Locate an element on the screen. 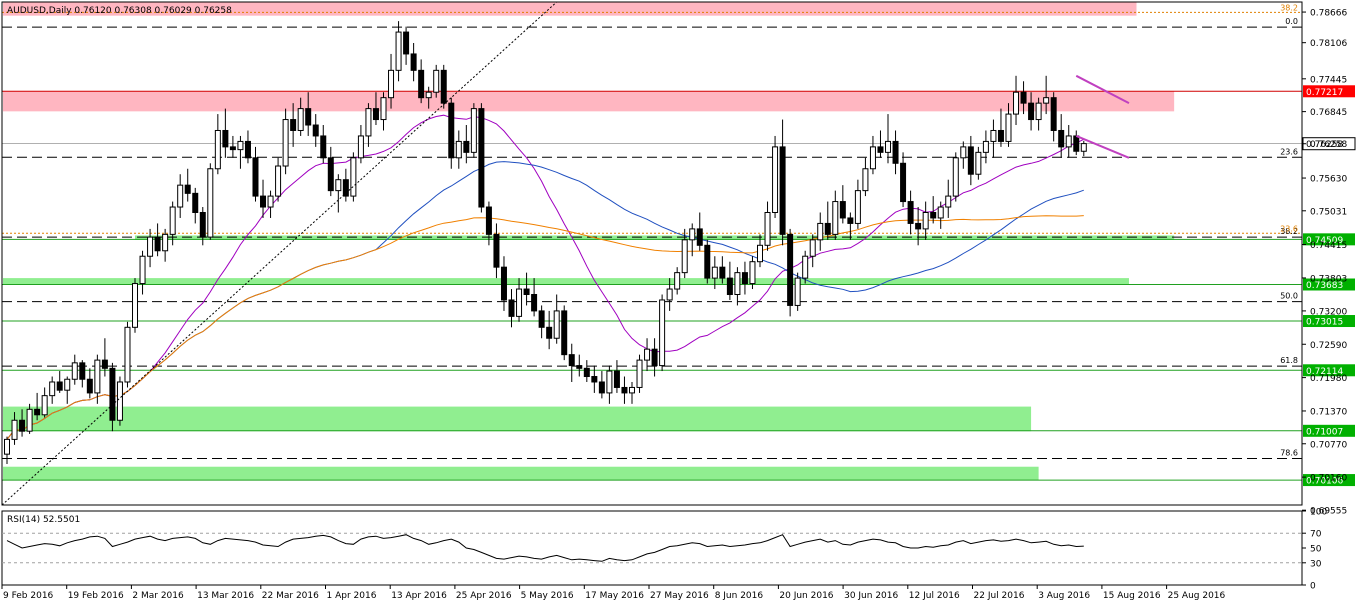 The height and width of the screenshot is (606, 1358). time-tick-label-4: 22 Mar 2016 is located at coordinates (290, 596).